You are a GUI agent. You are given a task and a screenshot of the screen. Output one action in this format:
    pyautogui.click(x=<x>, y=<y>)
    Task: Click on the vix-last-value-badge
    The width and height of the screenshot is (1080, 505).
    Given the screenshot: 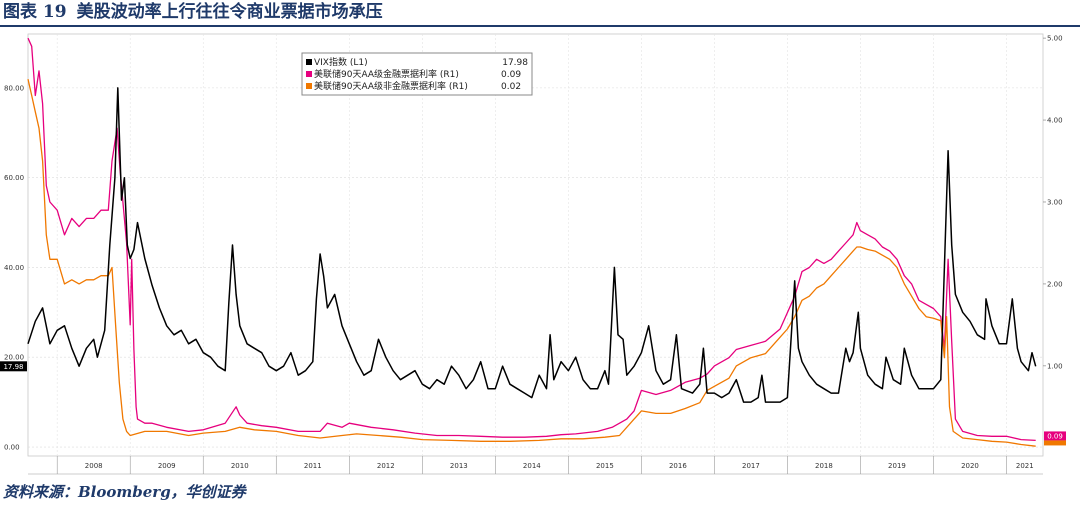 What is the action you would take?
    pyautogui.click(x=13, y=366)
    